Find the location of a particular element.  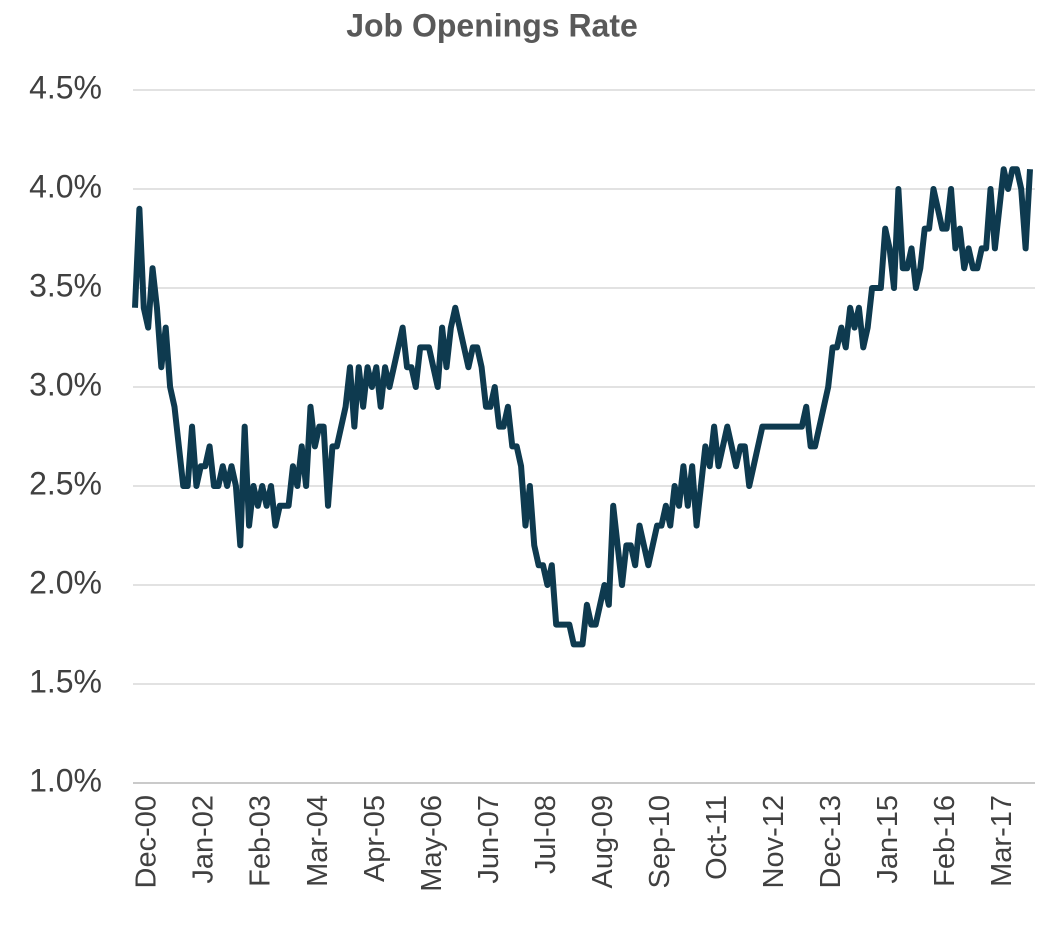

x-tick-label: Apr-05 is located at coordinates (375, 838).